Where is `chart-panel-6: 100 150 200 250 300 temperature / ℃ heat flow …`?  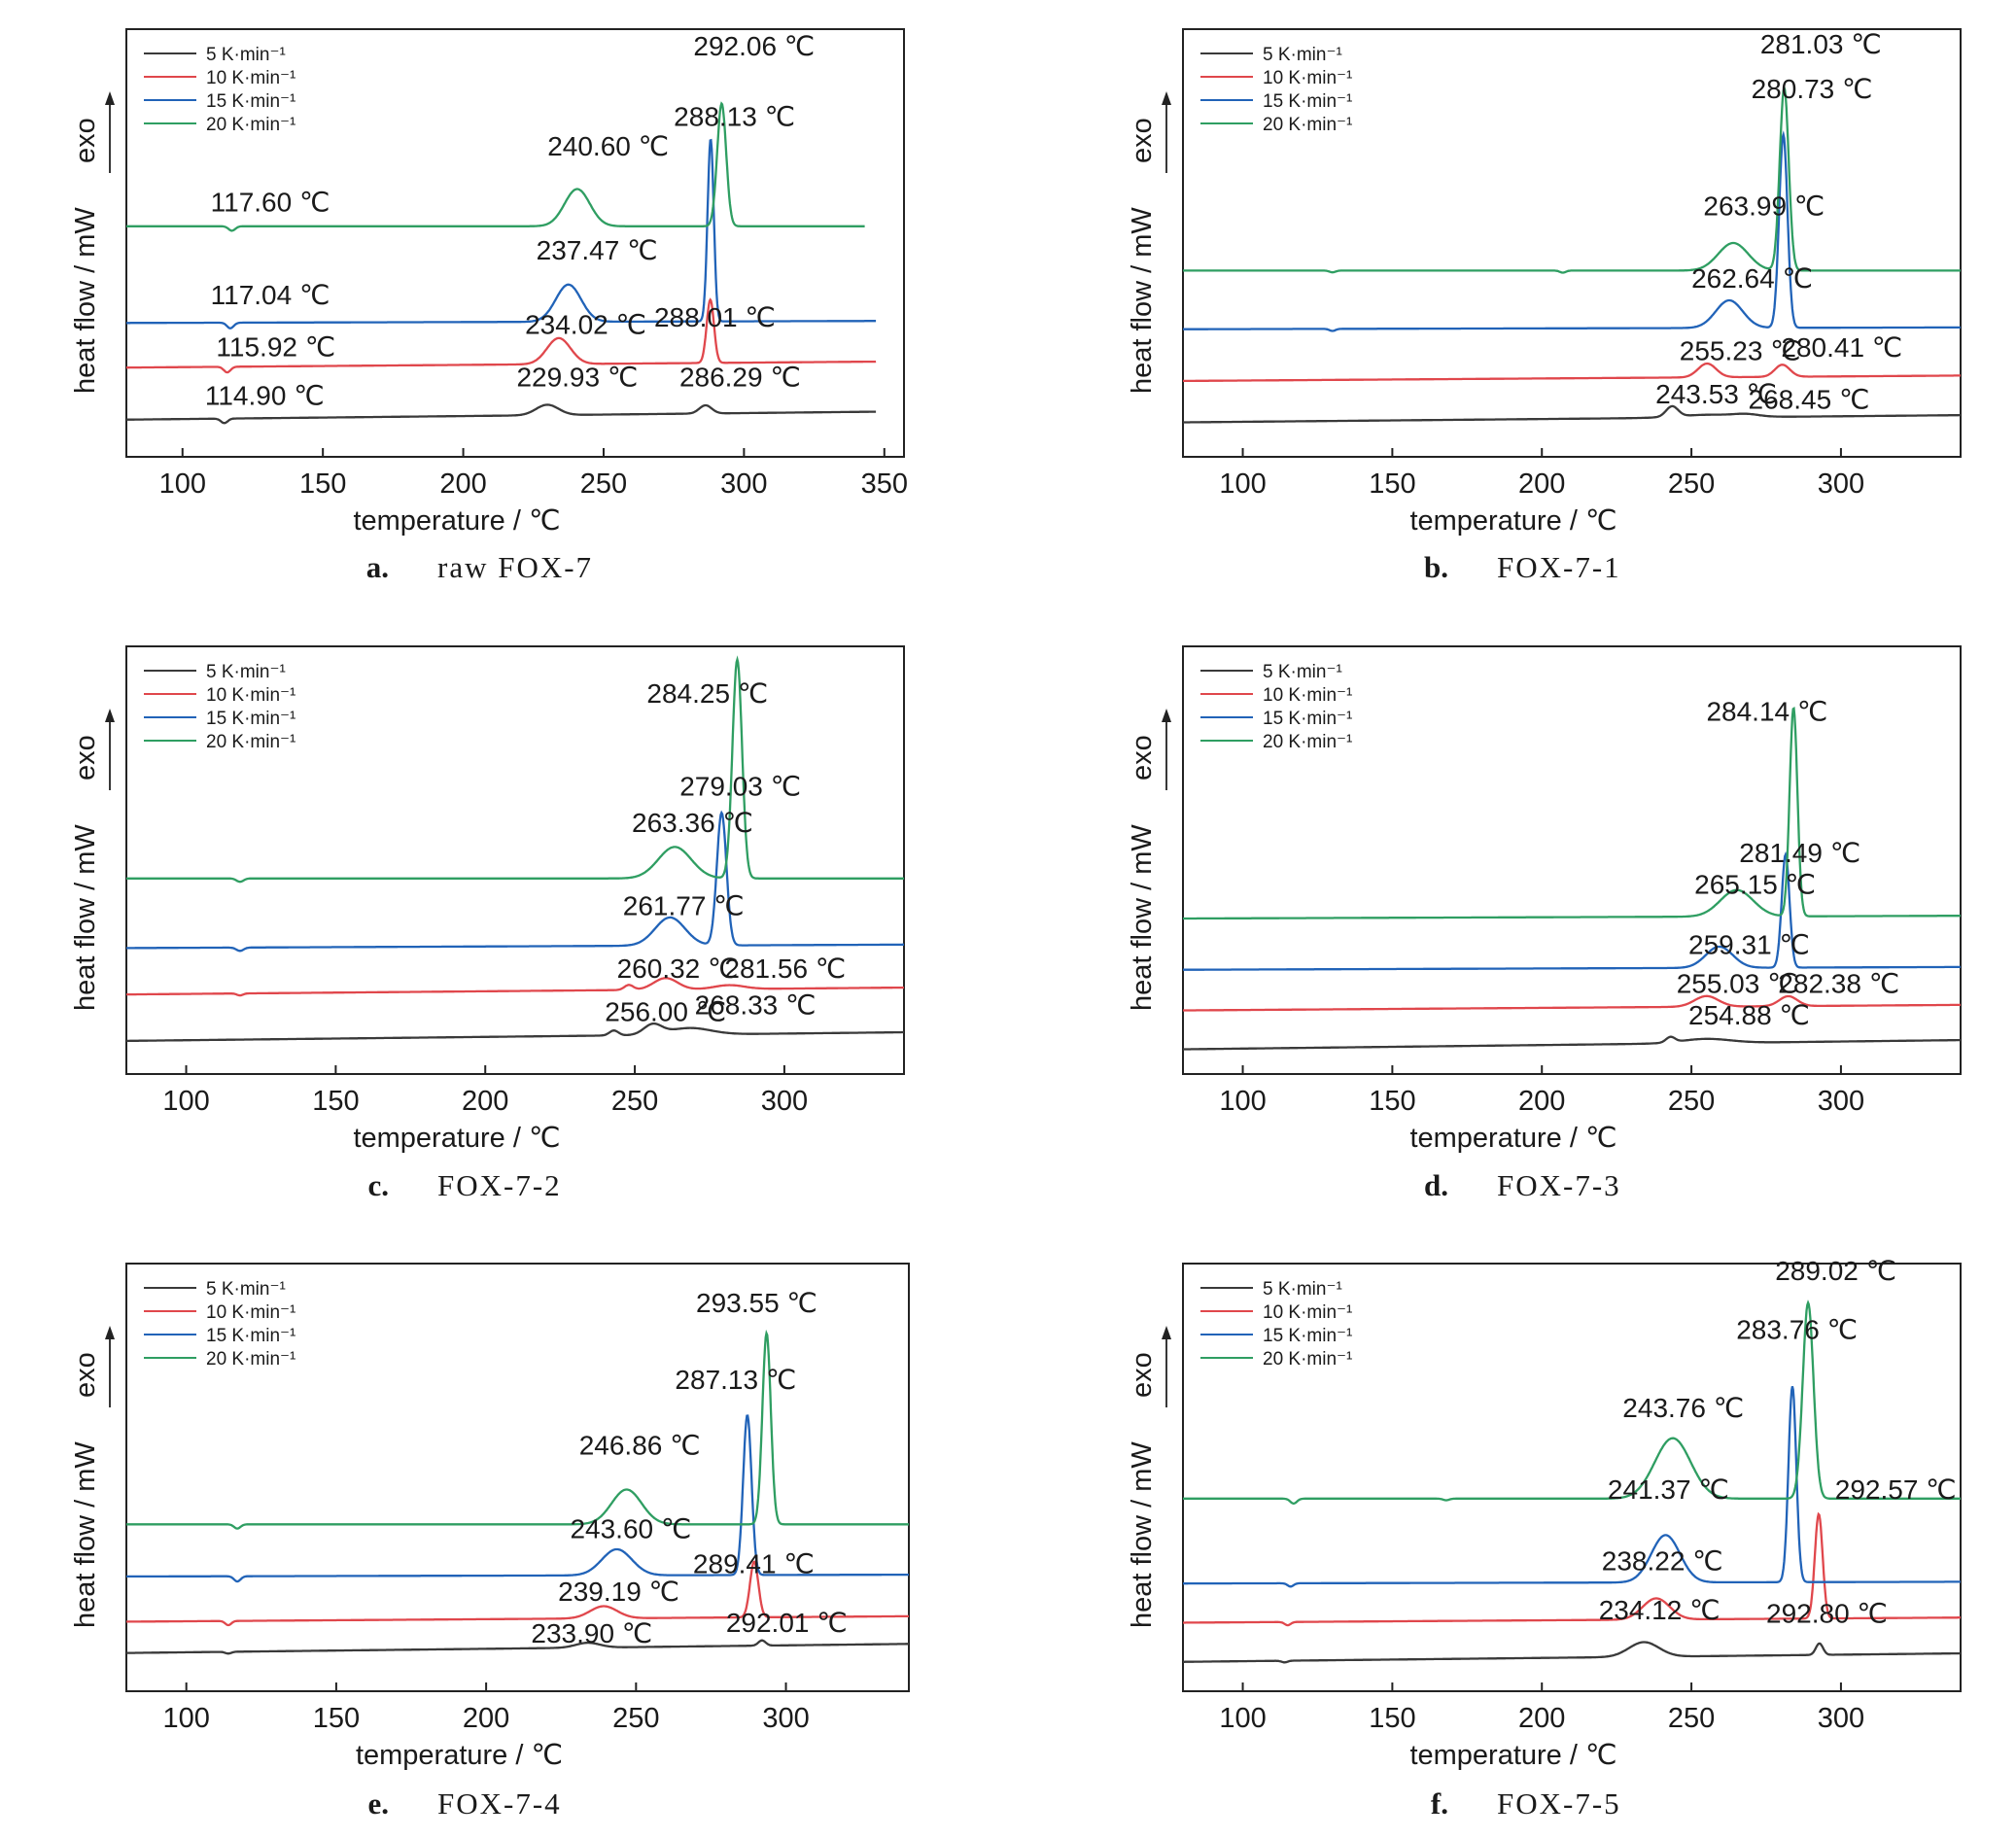
chart-panel-6: 100 150 200 250 300 temperature / ℃ heat flow … is located at coordinates (1544, 1538).